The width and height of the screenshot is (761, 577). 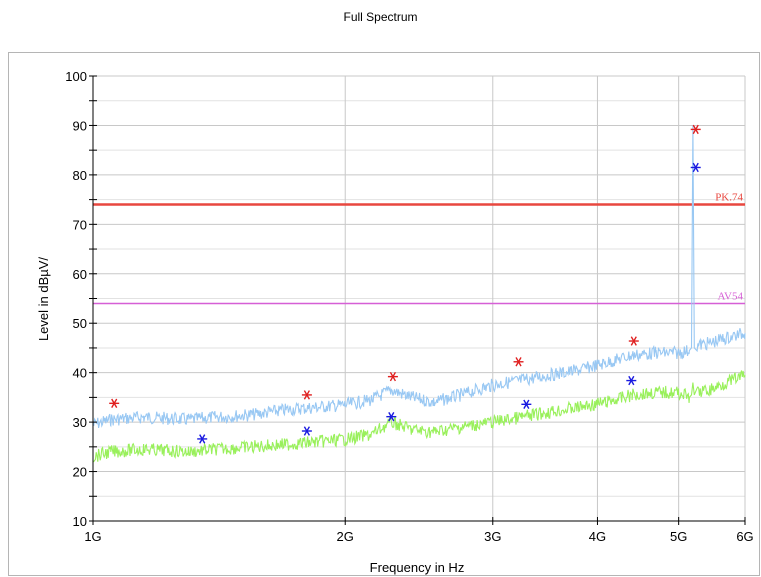 What do you see at coordinates (80, 422) in the screenshot?
I see `y-tick-label: 30` at bounding box center [80, 422].